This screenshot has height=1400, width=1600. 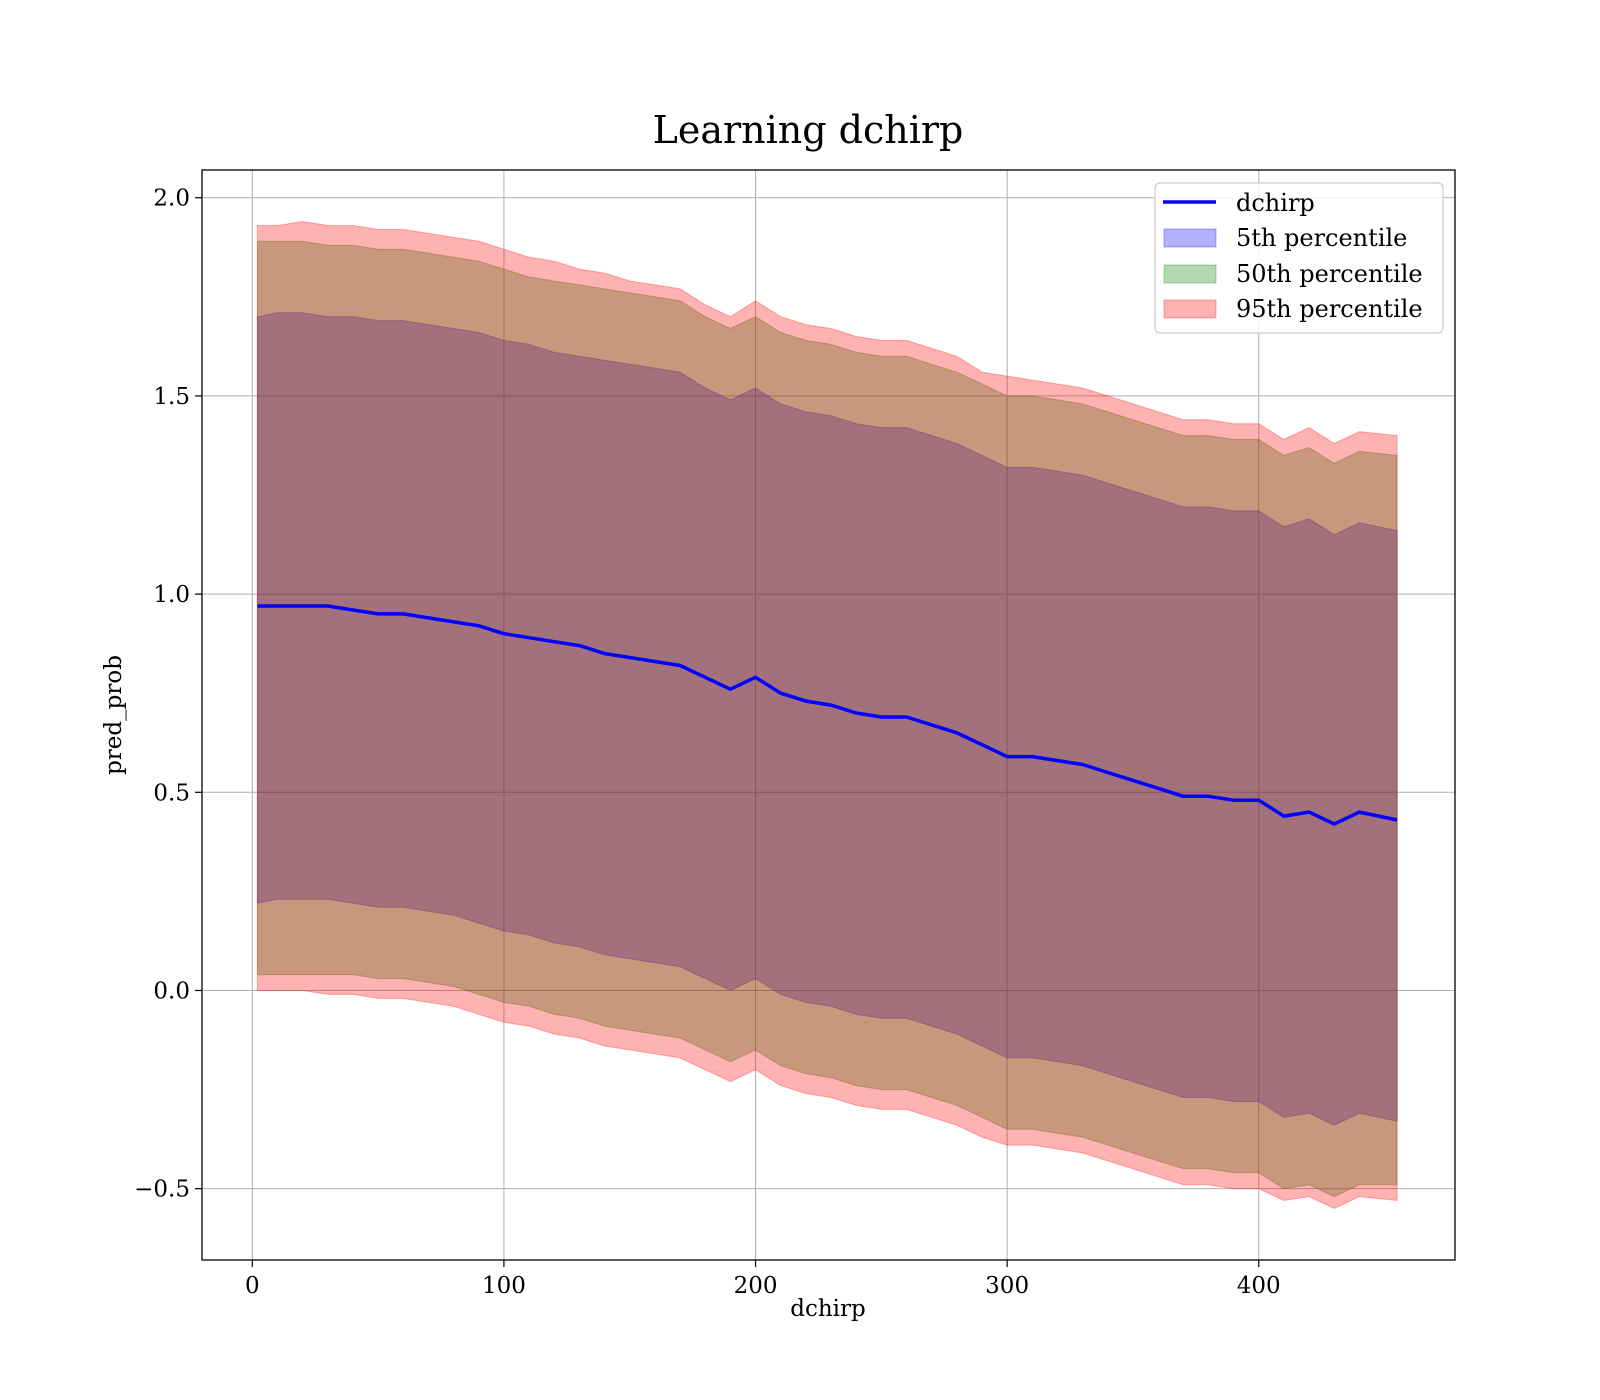 What do you see at coordinates (1190, 309) in the screenshot?
I see `legend-swatch-95th` at bounding box center [1190, 309].